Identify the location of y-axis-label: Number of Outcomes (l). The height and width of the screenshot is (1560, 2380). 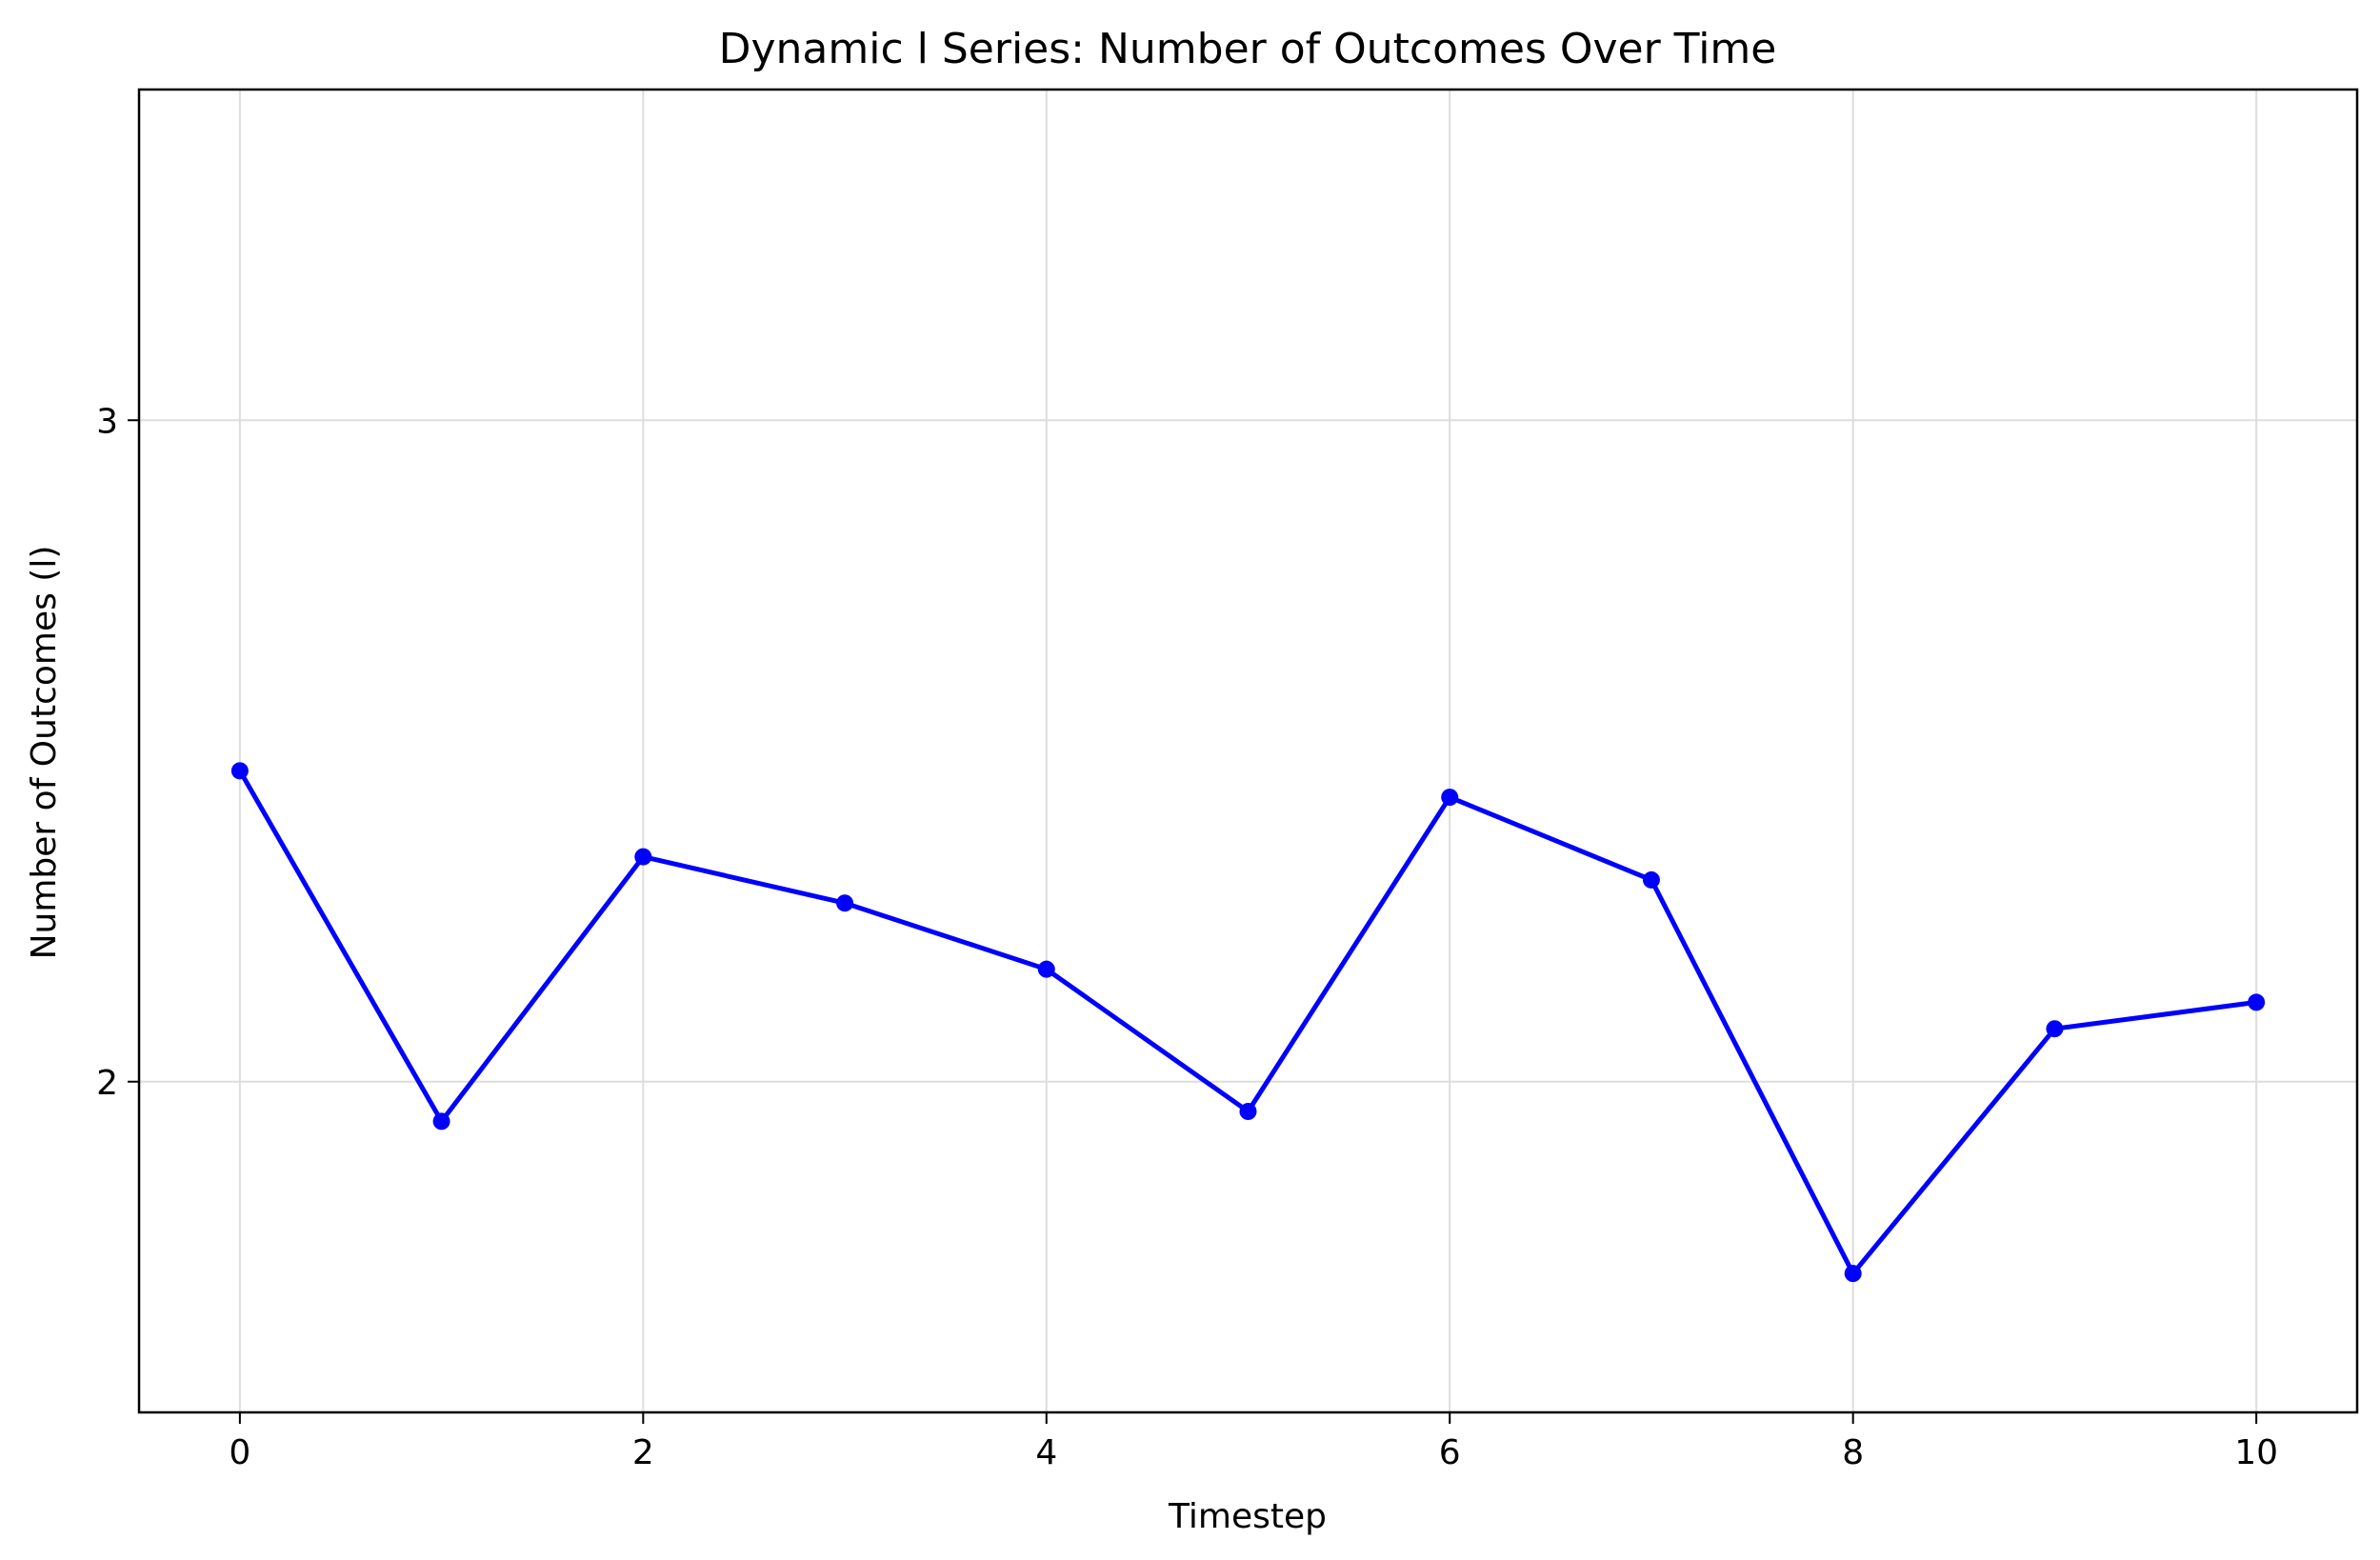
(44, 753).